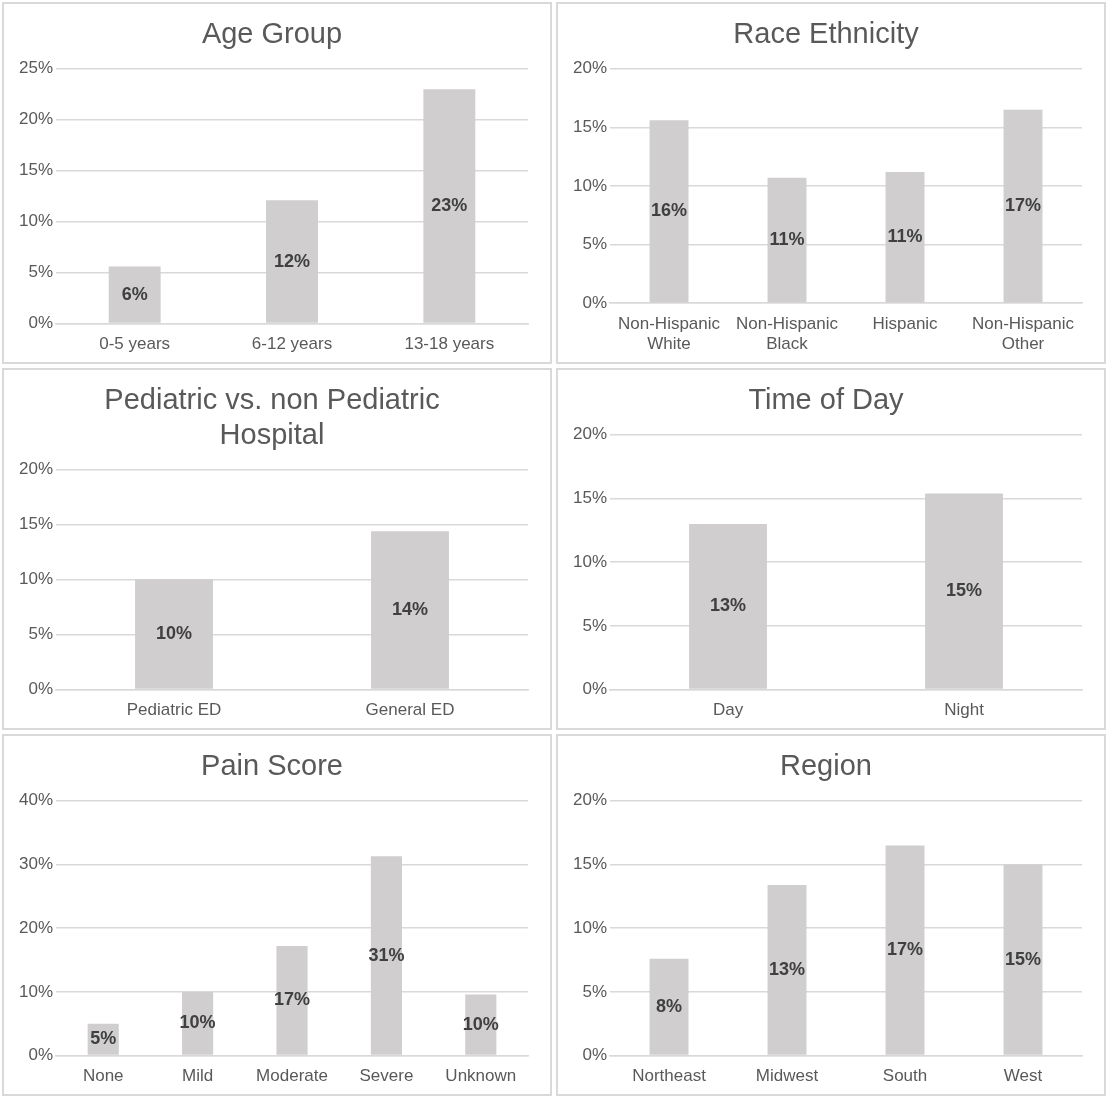 Image resolution: width=1108 pixels, height=1097 pixels. What do you see at coordinates (410, 608) in the screenshot?
I see `data-label: 14%` at bounding box center [410, 608].